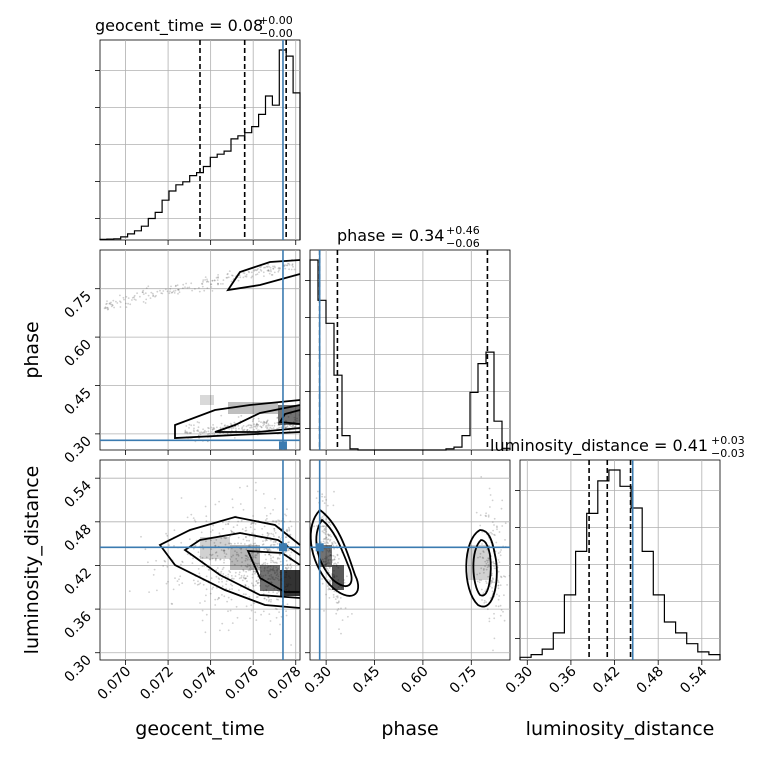  Describe the element at coordinates (650, 680) in the screenshot. I see `xtick-label: 0.48` at that location.